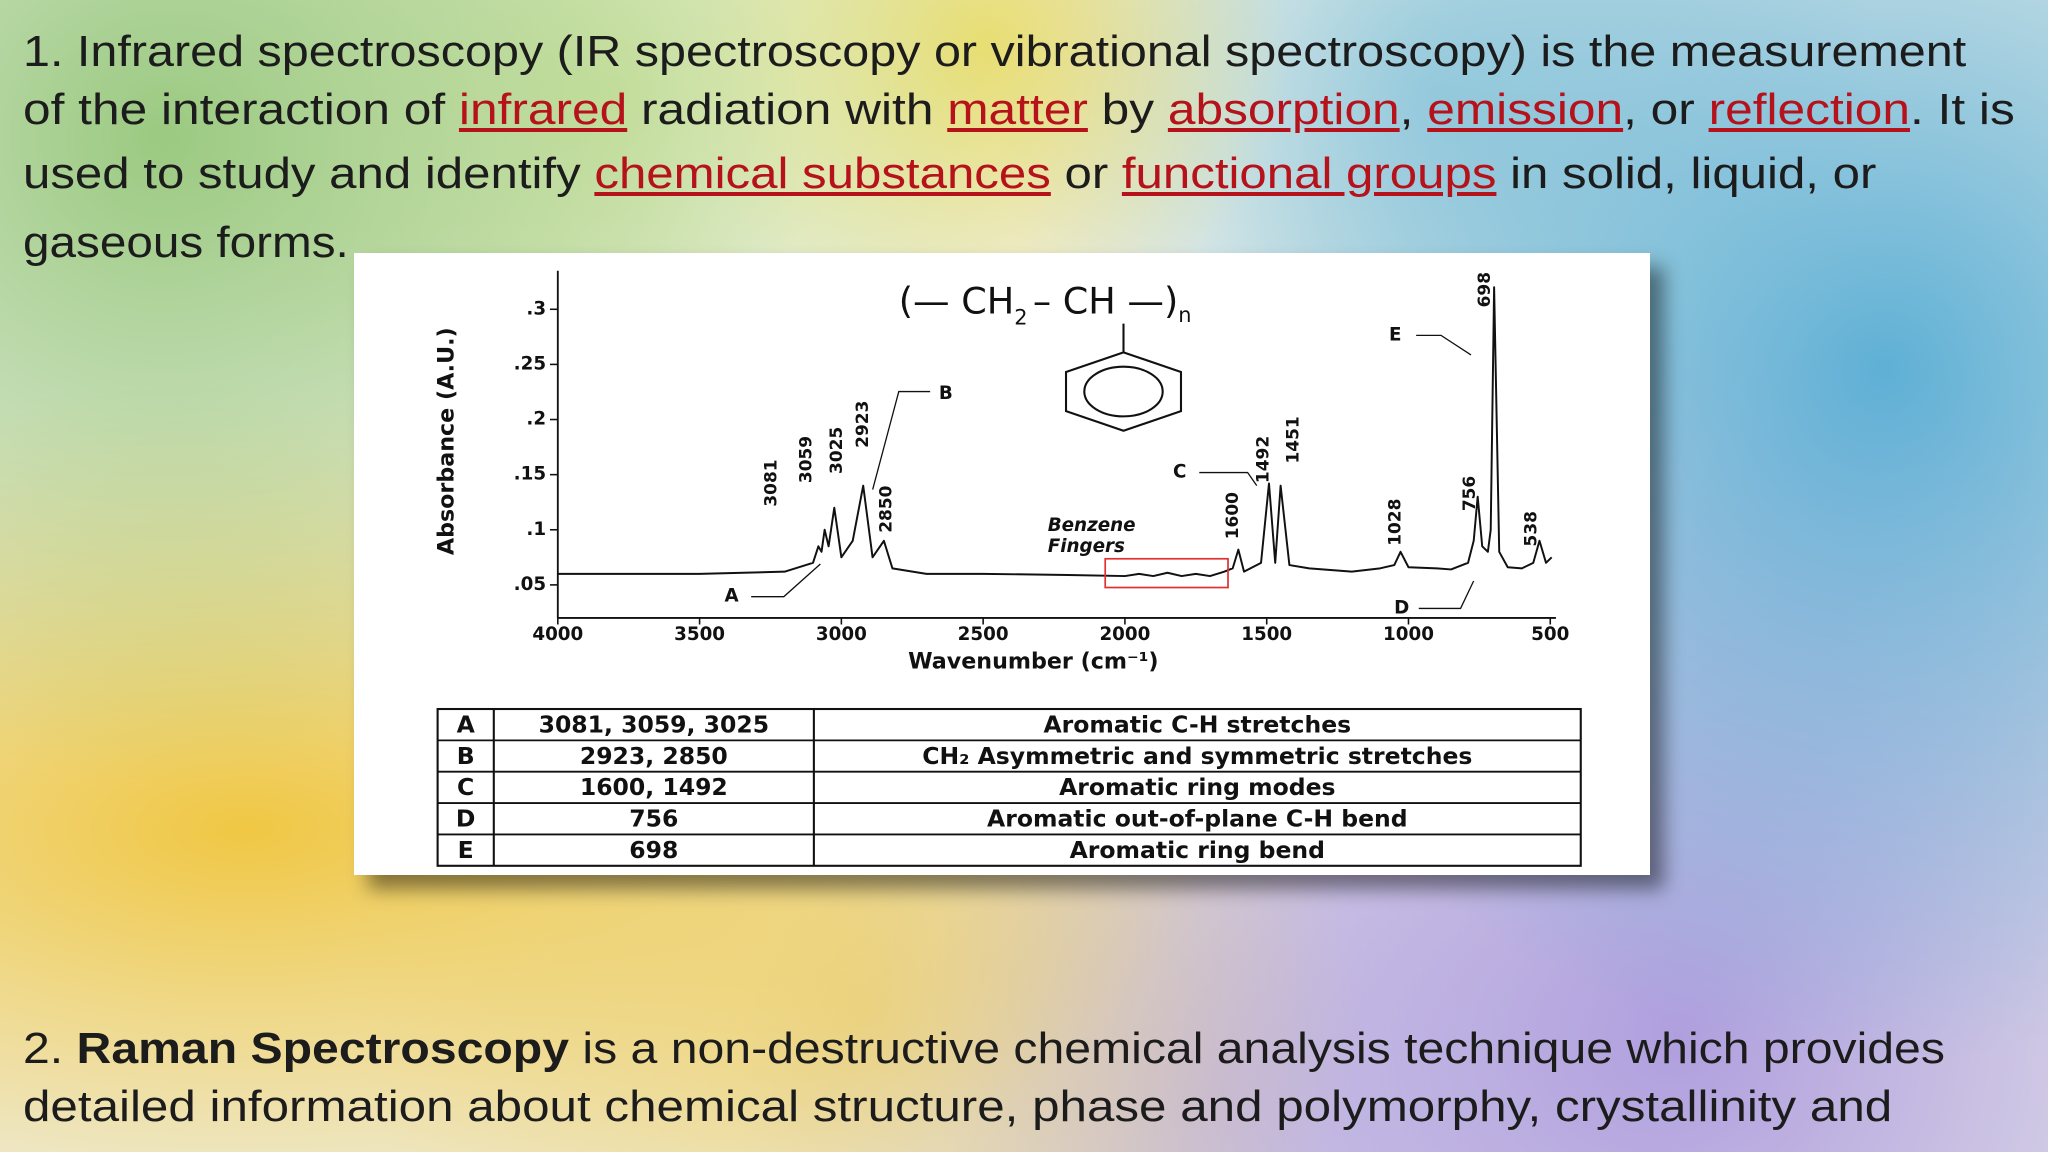  What do you see at coordinates (1197, 787) in the screenshot?
I see `table-cell: Aromatic ring modes` at bounding box center [1197, 787].